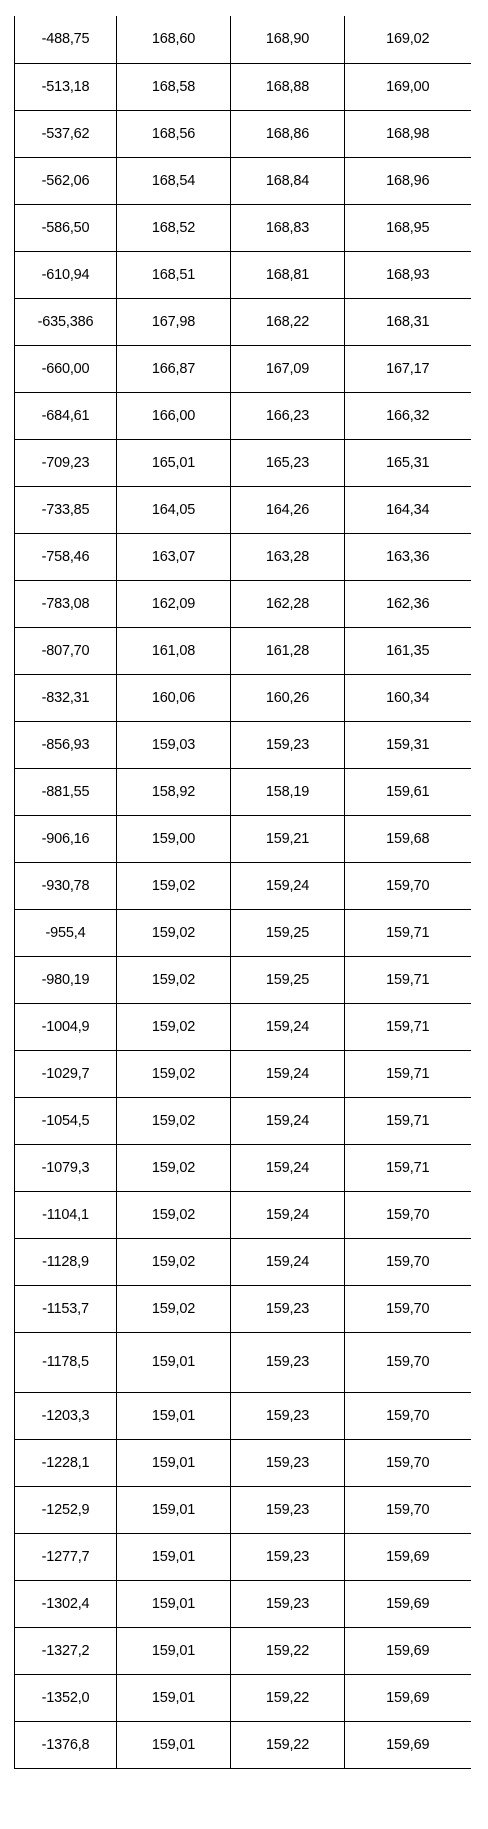 This screenshot has width=488, height=1829. Describe the element at coordinates (287, 698) in the screenshot. I see `table-cell-col-3: 160,26` at that location.